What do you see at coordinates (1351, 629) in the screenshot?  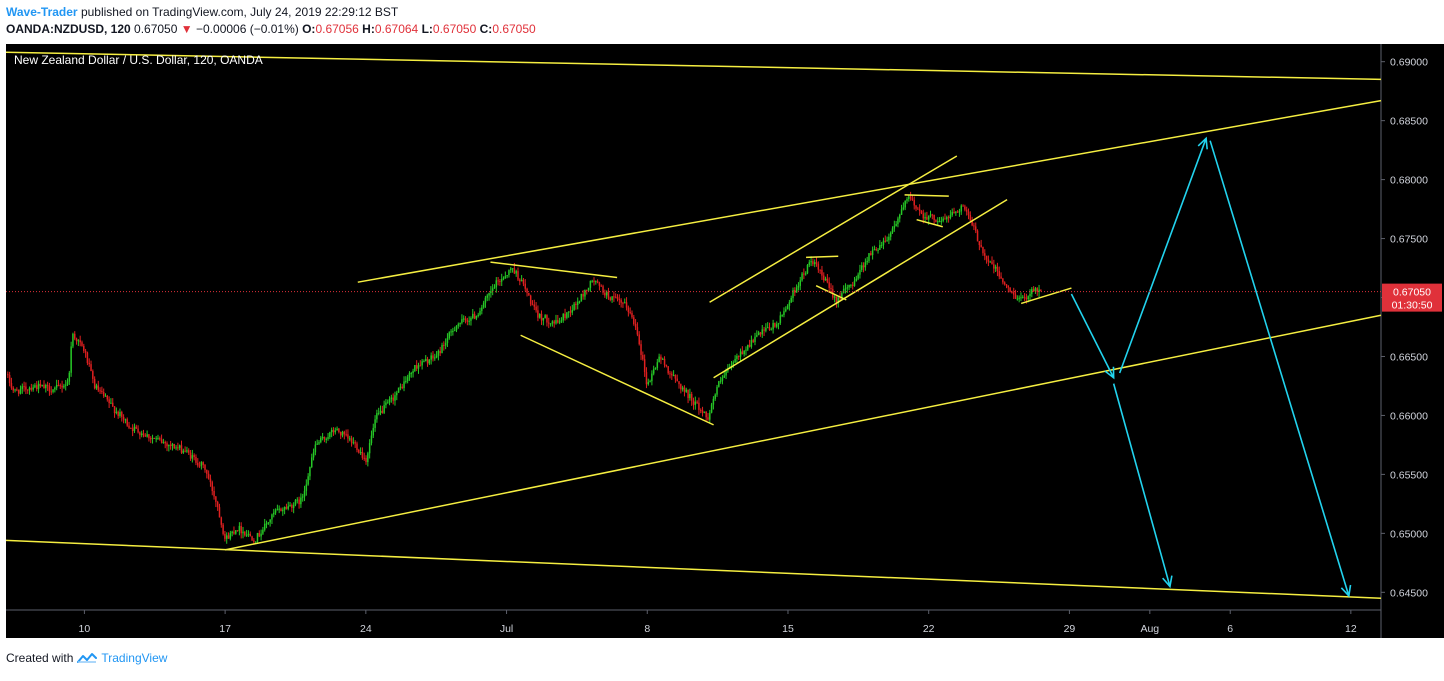 I see `time-tick-label: 12` at bounding box center [1351, 629].